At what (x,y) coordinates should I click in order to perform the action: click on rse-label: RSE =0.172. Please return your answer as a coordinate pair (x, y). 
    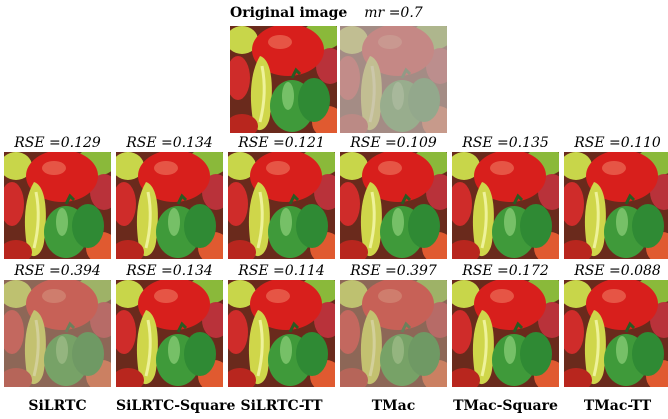
    Looking at the image, I should click on (505, 271).